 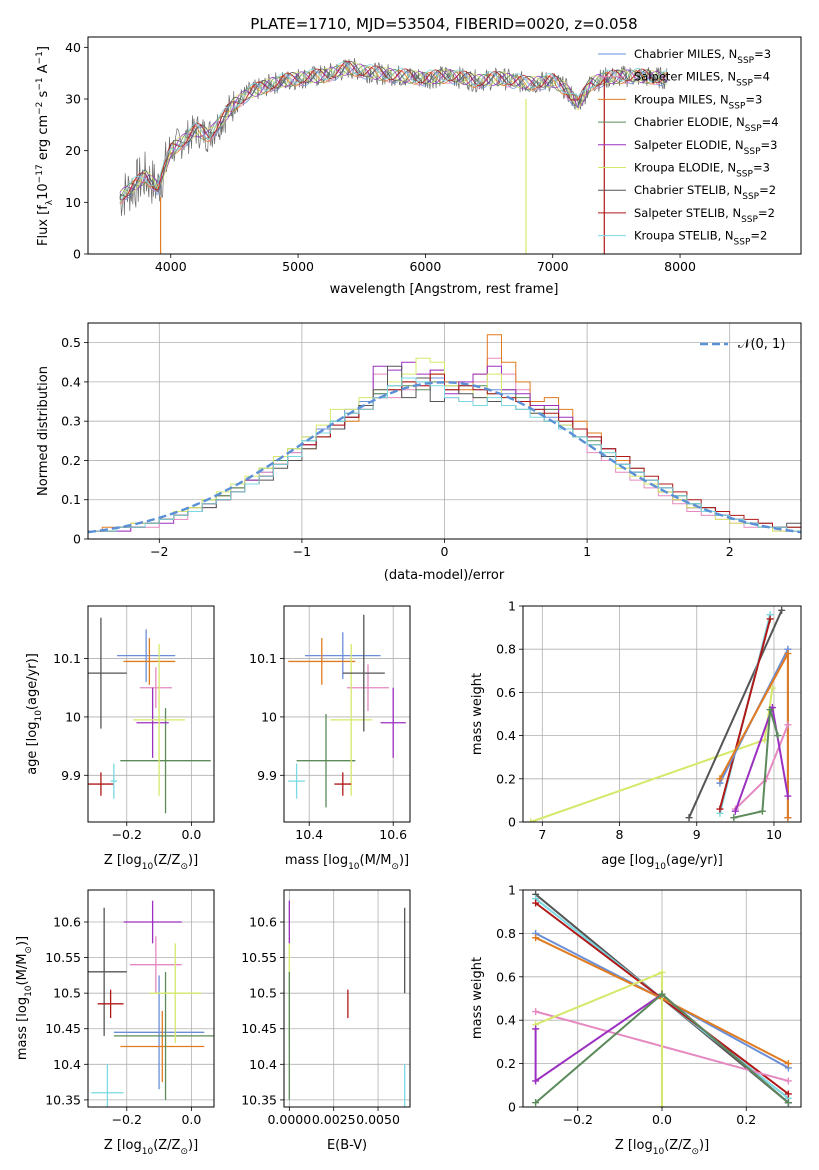 I want to click on x-tick-label: 9, so click(x=697, y=834).